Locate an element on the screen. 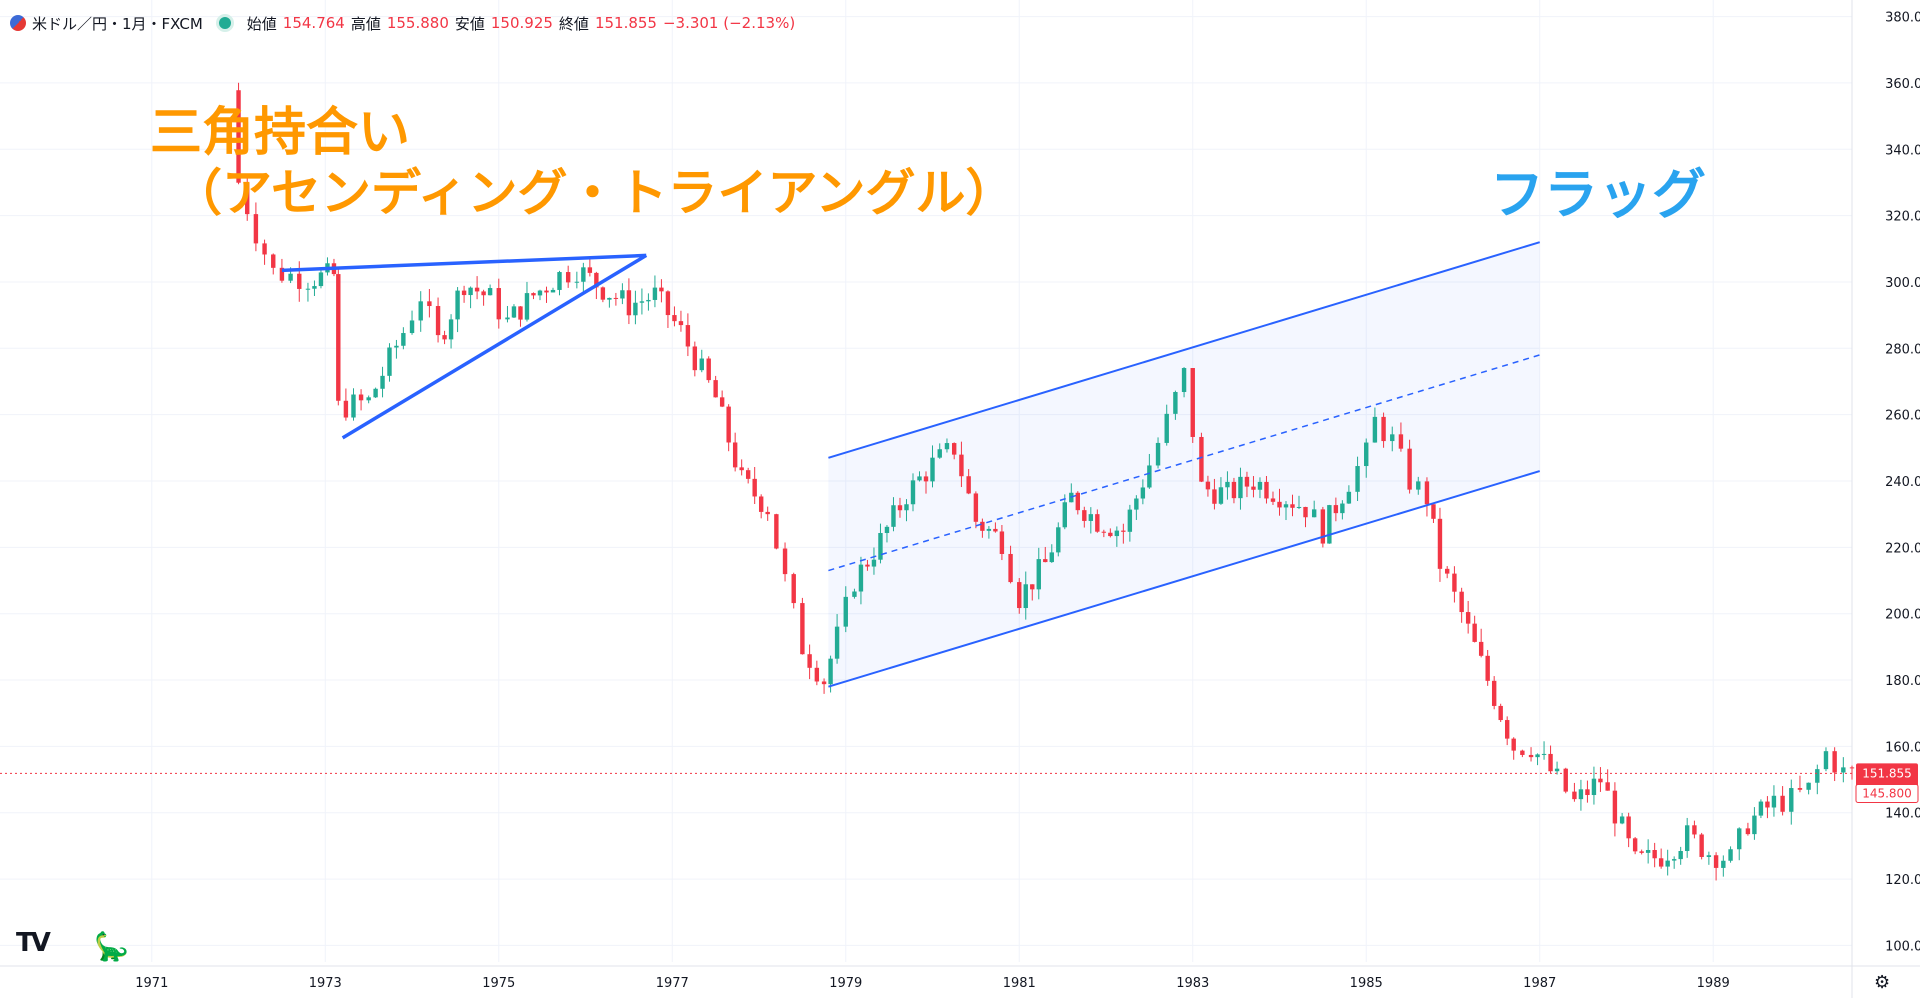 Image resolution: width=1920 pixels, height=998 pixels. y-tick-label: 100.000 is located at coordinates (1902, 946).